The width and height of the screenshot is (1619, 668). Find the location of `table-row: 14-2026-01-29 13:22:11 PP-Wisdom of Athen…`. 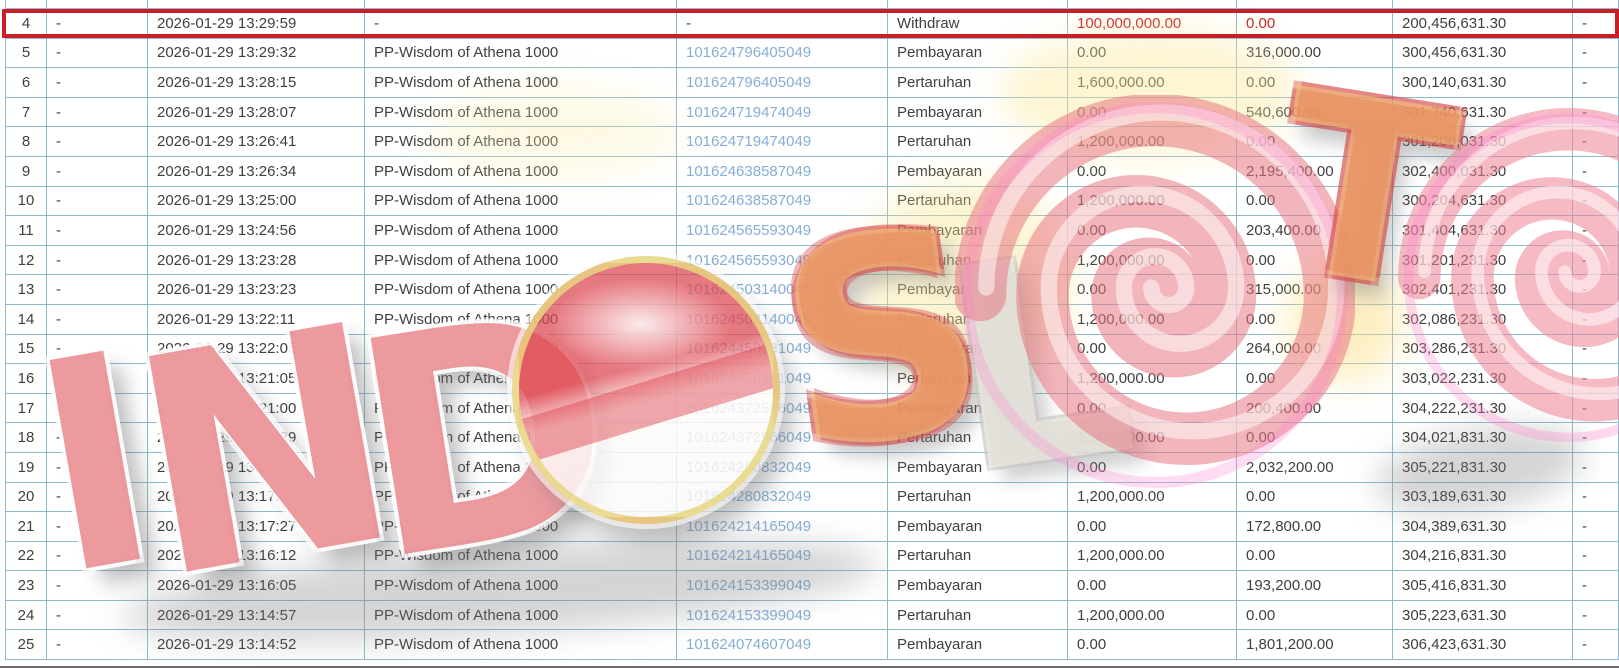

table-row: 14-2026-01-29 13:22:11 PP-Wisdom of Athen… is located at coordinates (812, 319).